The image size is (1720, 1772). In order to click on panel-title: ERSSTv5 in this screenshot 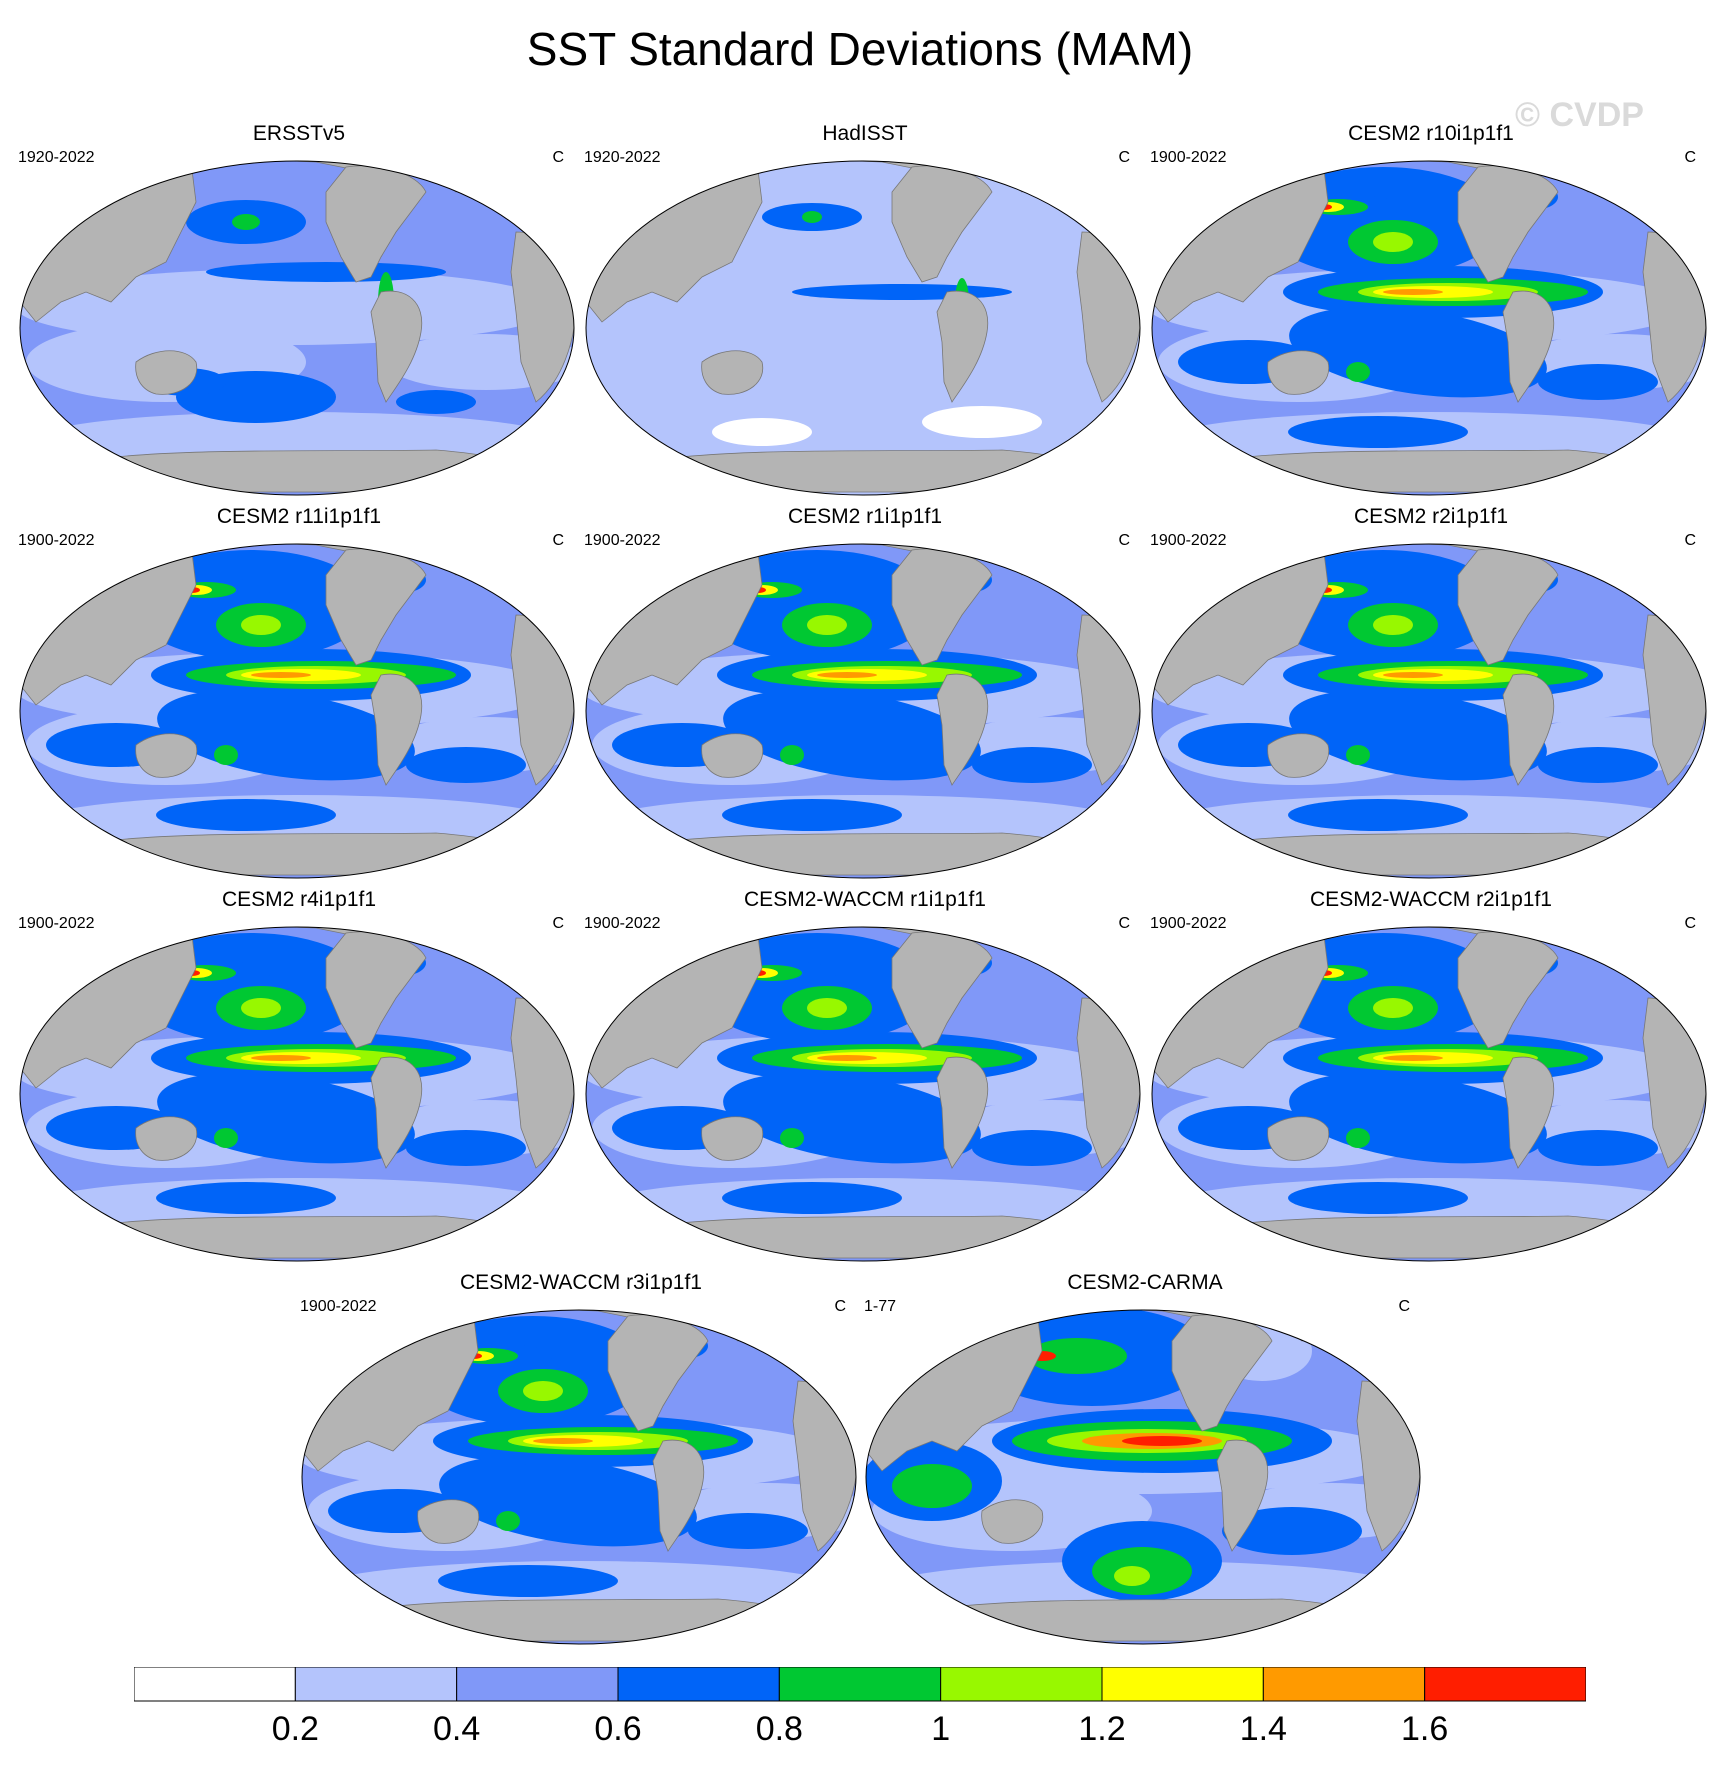, I will do `click(299, 133)`.